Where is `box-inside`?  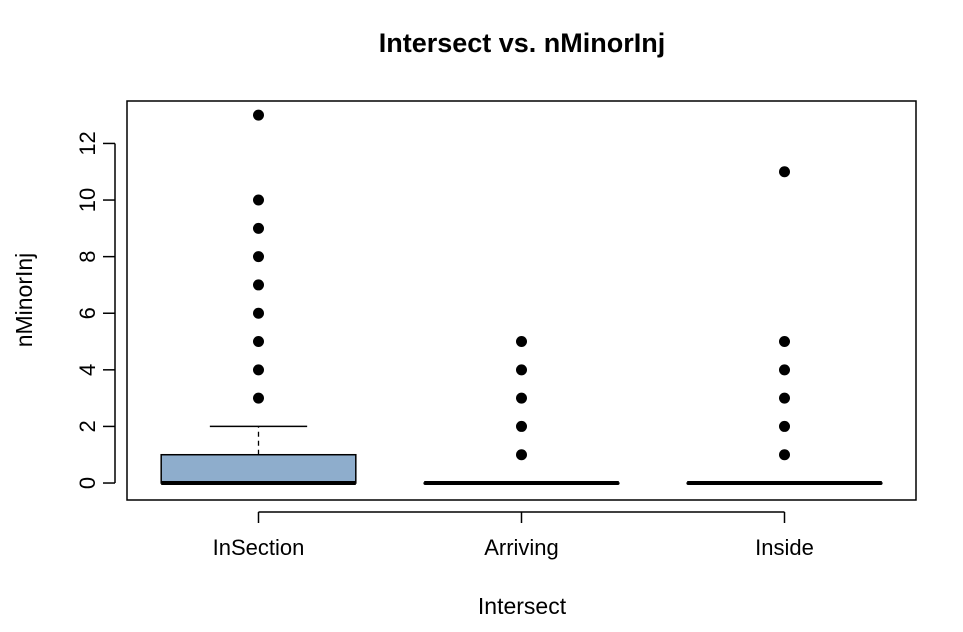 box-inside is located at coordinates (784, 326).